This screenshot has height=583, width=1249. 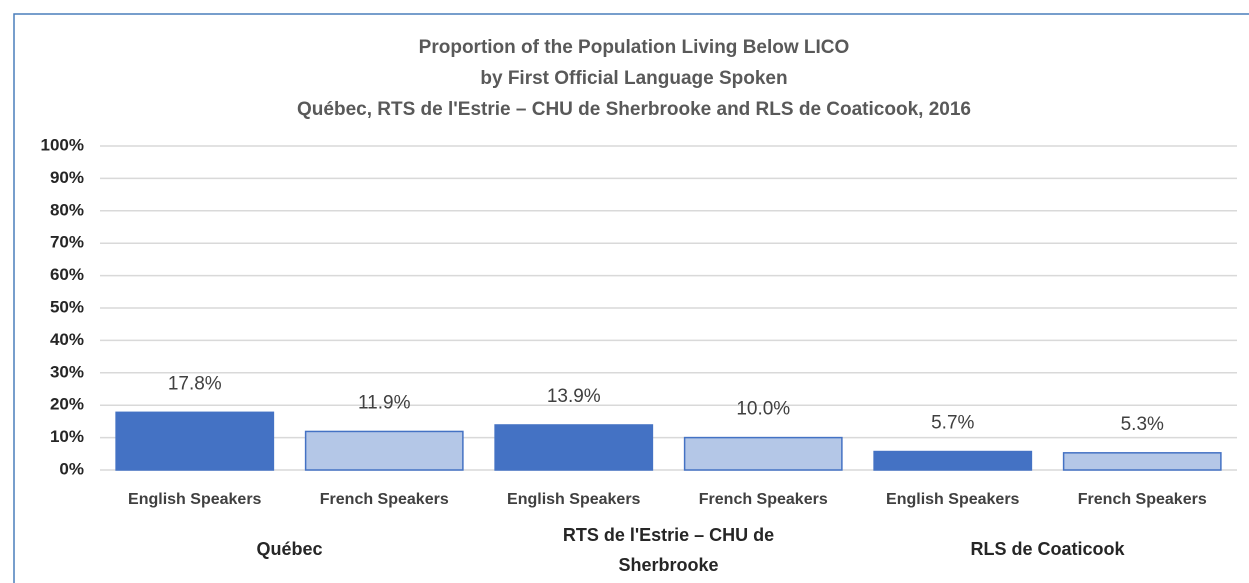 What do you see at coordinates (71, 468) in the screenshot?
I see `y-tick-label: 0%` at bounding box center [71, 468].